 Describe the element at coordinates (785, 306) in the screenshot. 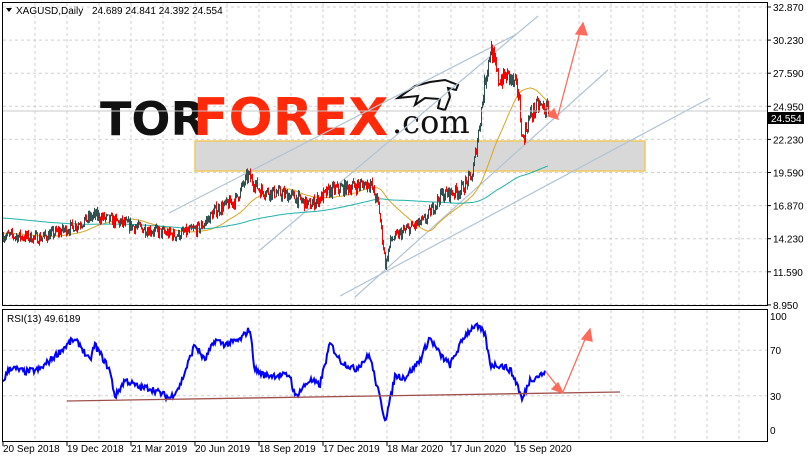

I see `price-tick-label: 8.950` at that location.